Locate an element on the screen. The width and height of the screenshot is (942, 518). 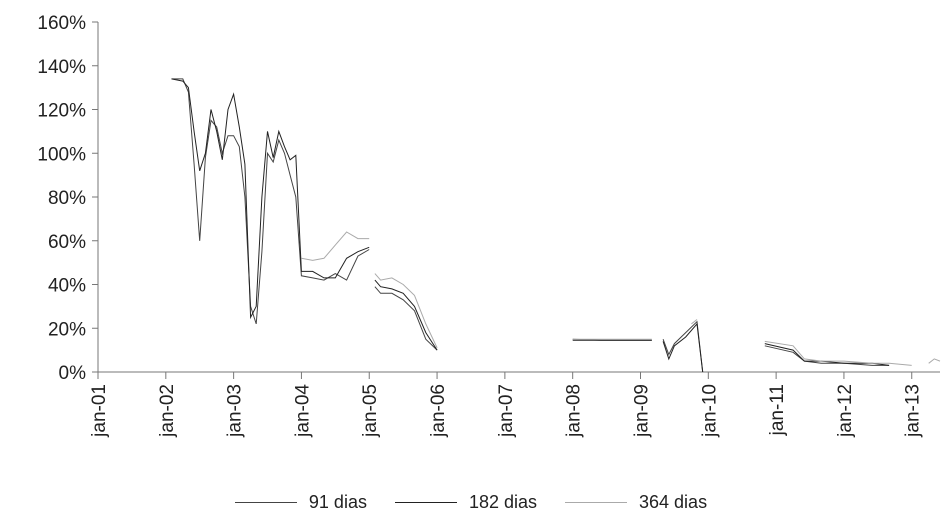
y-tick-label: 40% is located at coordinates (67, 286).